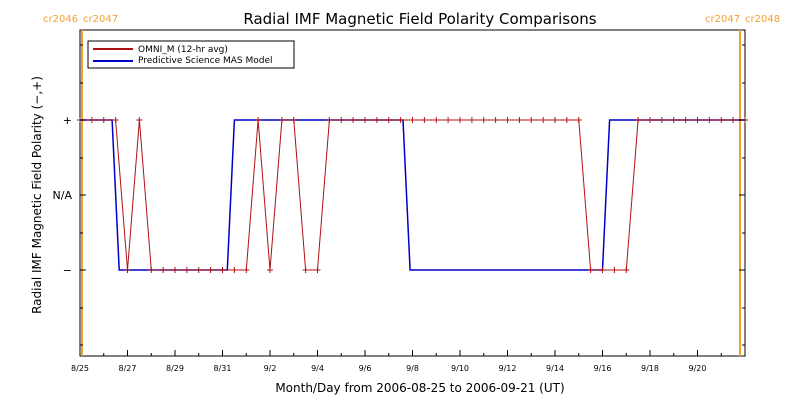  What do you see at coordinates (270, 368) in the screenshot?
I see `x-tick-label: 9/2` at bounding box center [270, 368].